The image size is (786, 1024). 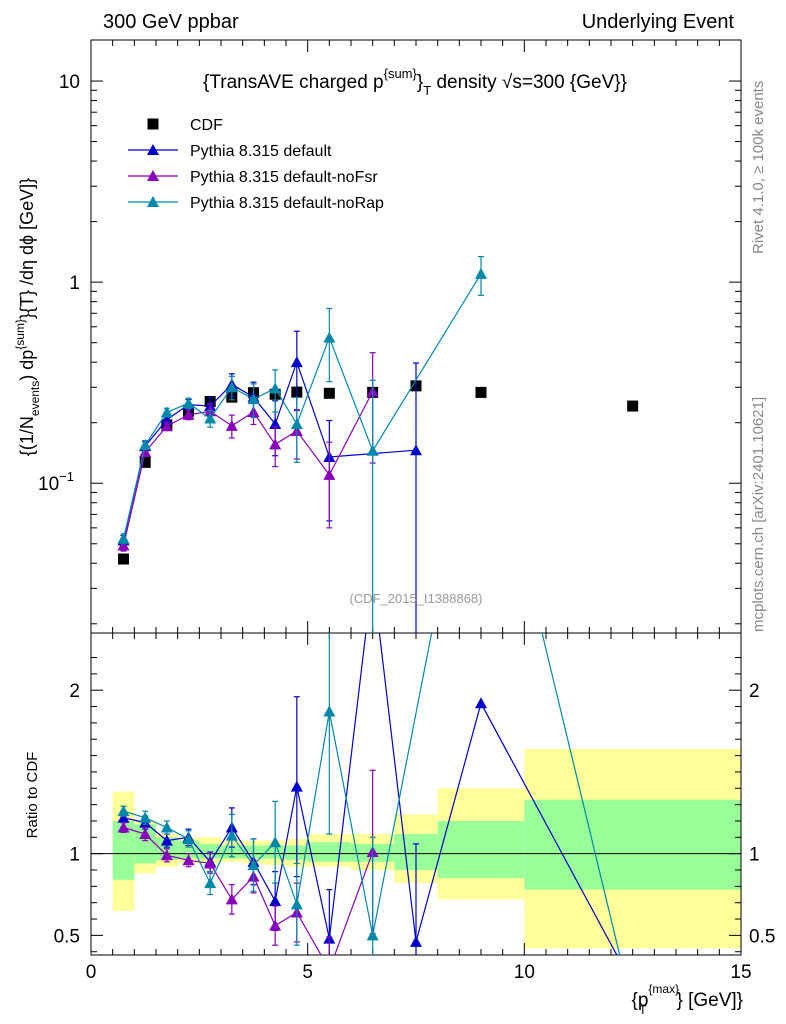 I want to click on xlabel-part-0: {p, so click(x=640, y=1000).